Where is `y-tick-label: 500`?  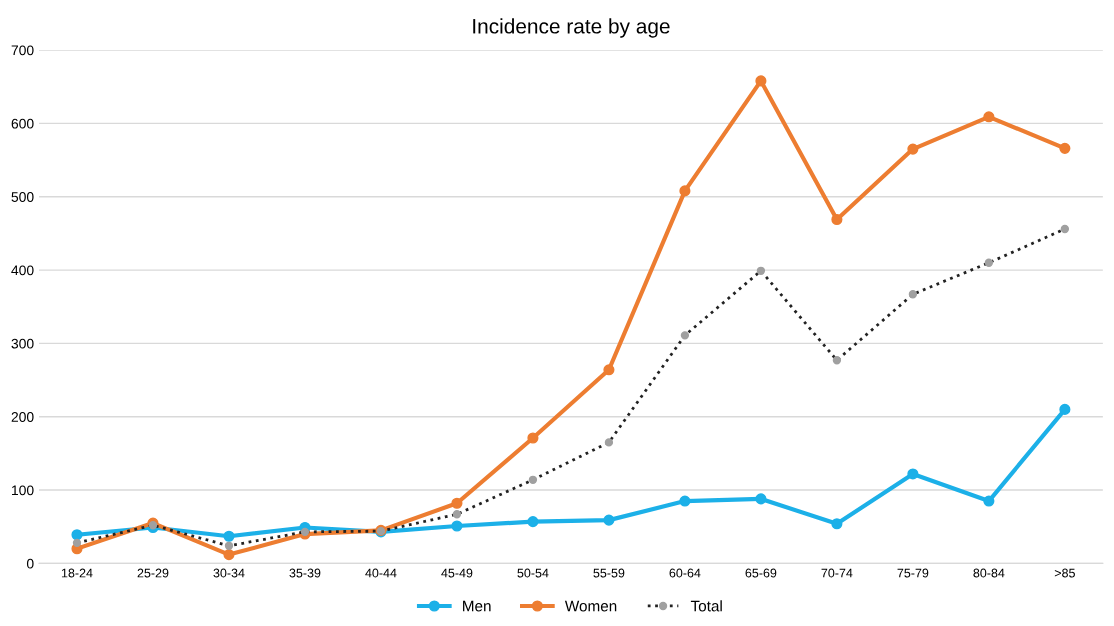 y-tick-label: 500 is located at coordinates (22, 197).